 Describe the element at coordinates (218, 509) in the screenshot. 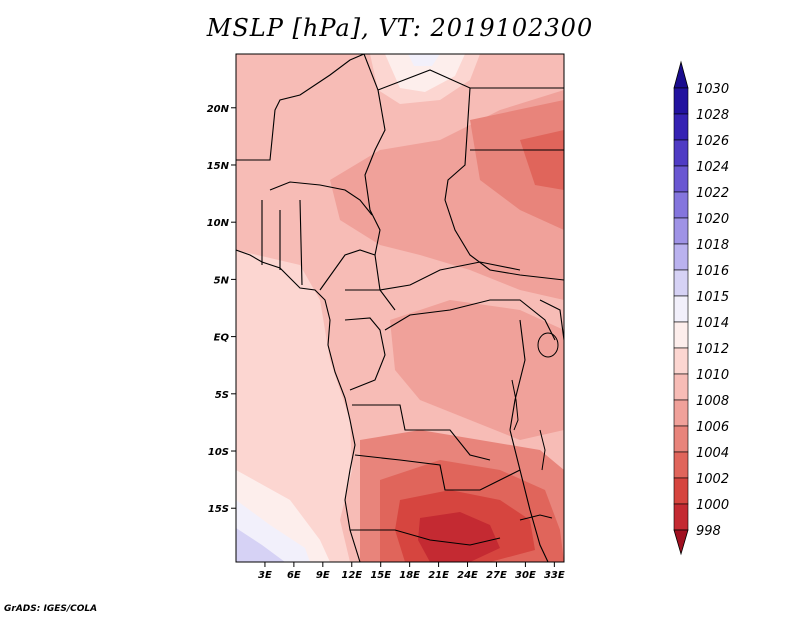

I see `lat-tick-label: 15S` at that location.